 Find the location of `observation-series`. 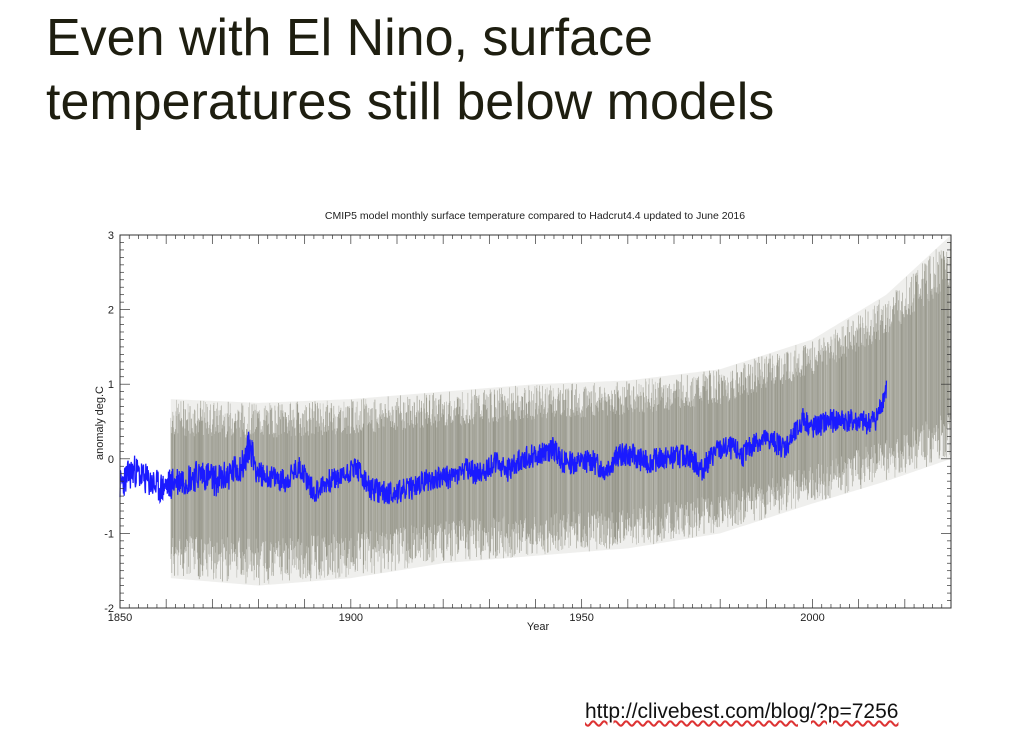

observation-series is located at coordinates (503, 442).